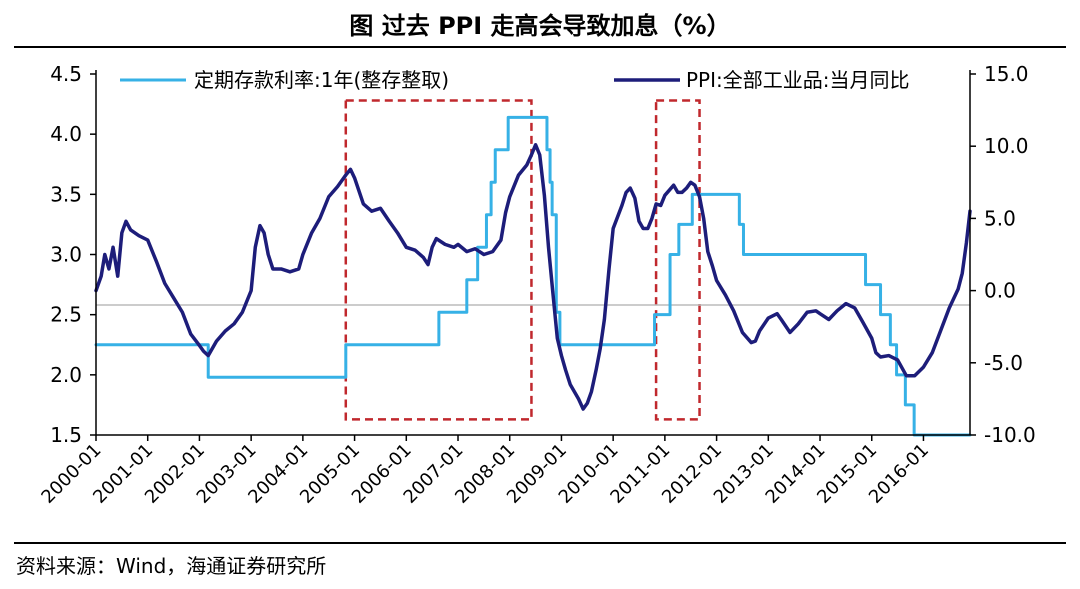  What do you see at coordinates (1000, 218) in the screenshot?
I see `y-right-tick-label: 5.0` at bounding box center [1000, 218].